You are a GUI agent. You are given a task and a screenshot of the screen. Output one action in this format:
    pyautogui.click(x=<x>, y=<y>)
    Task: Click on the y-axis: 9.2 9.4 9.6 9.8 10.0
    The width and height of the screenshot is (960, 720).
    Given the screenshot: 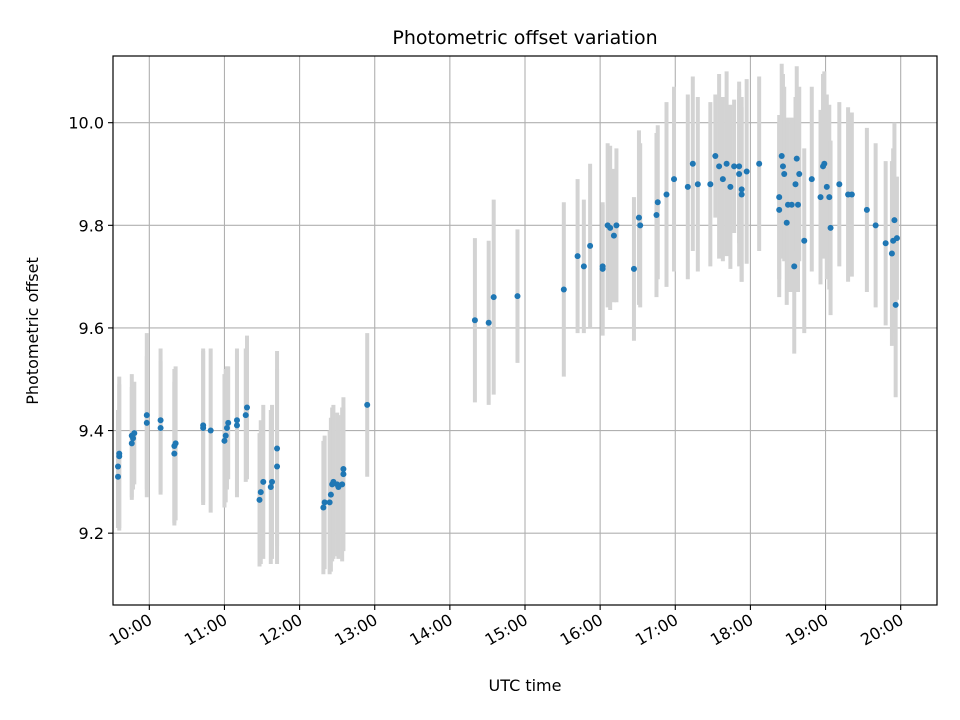 What is the action you would take?
    pyautogui.click(x=90, y=328)
    